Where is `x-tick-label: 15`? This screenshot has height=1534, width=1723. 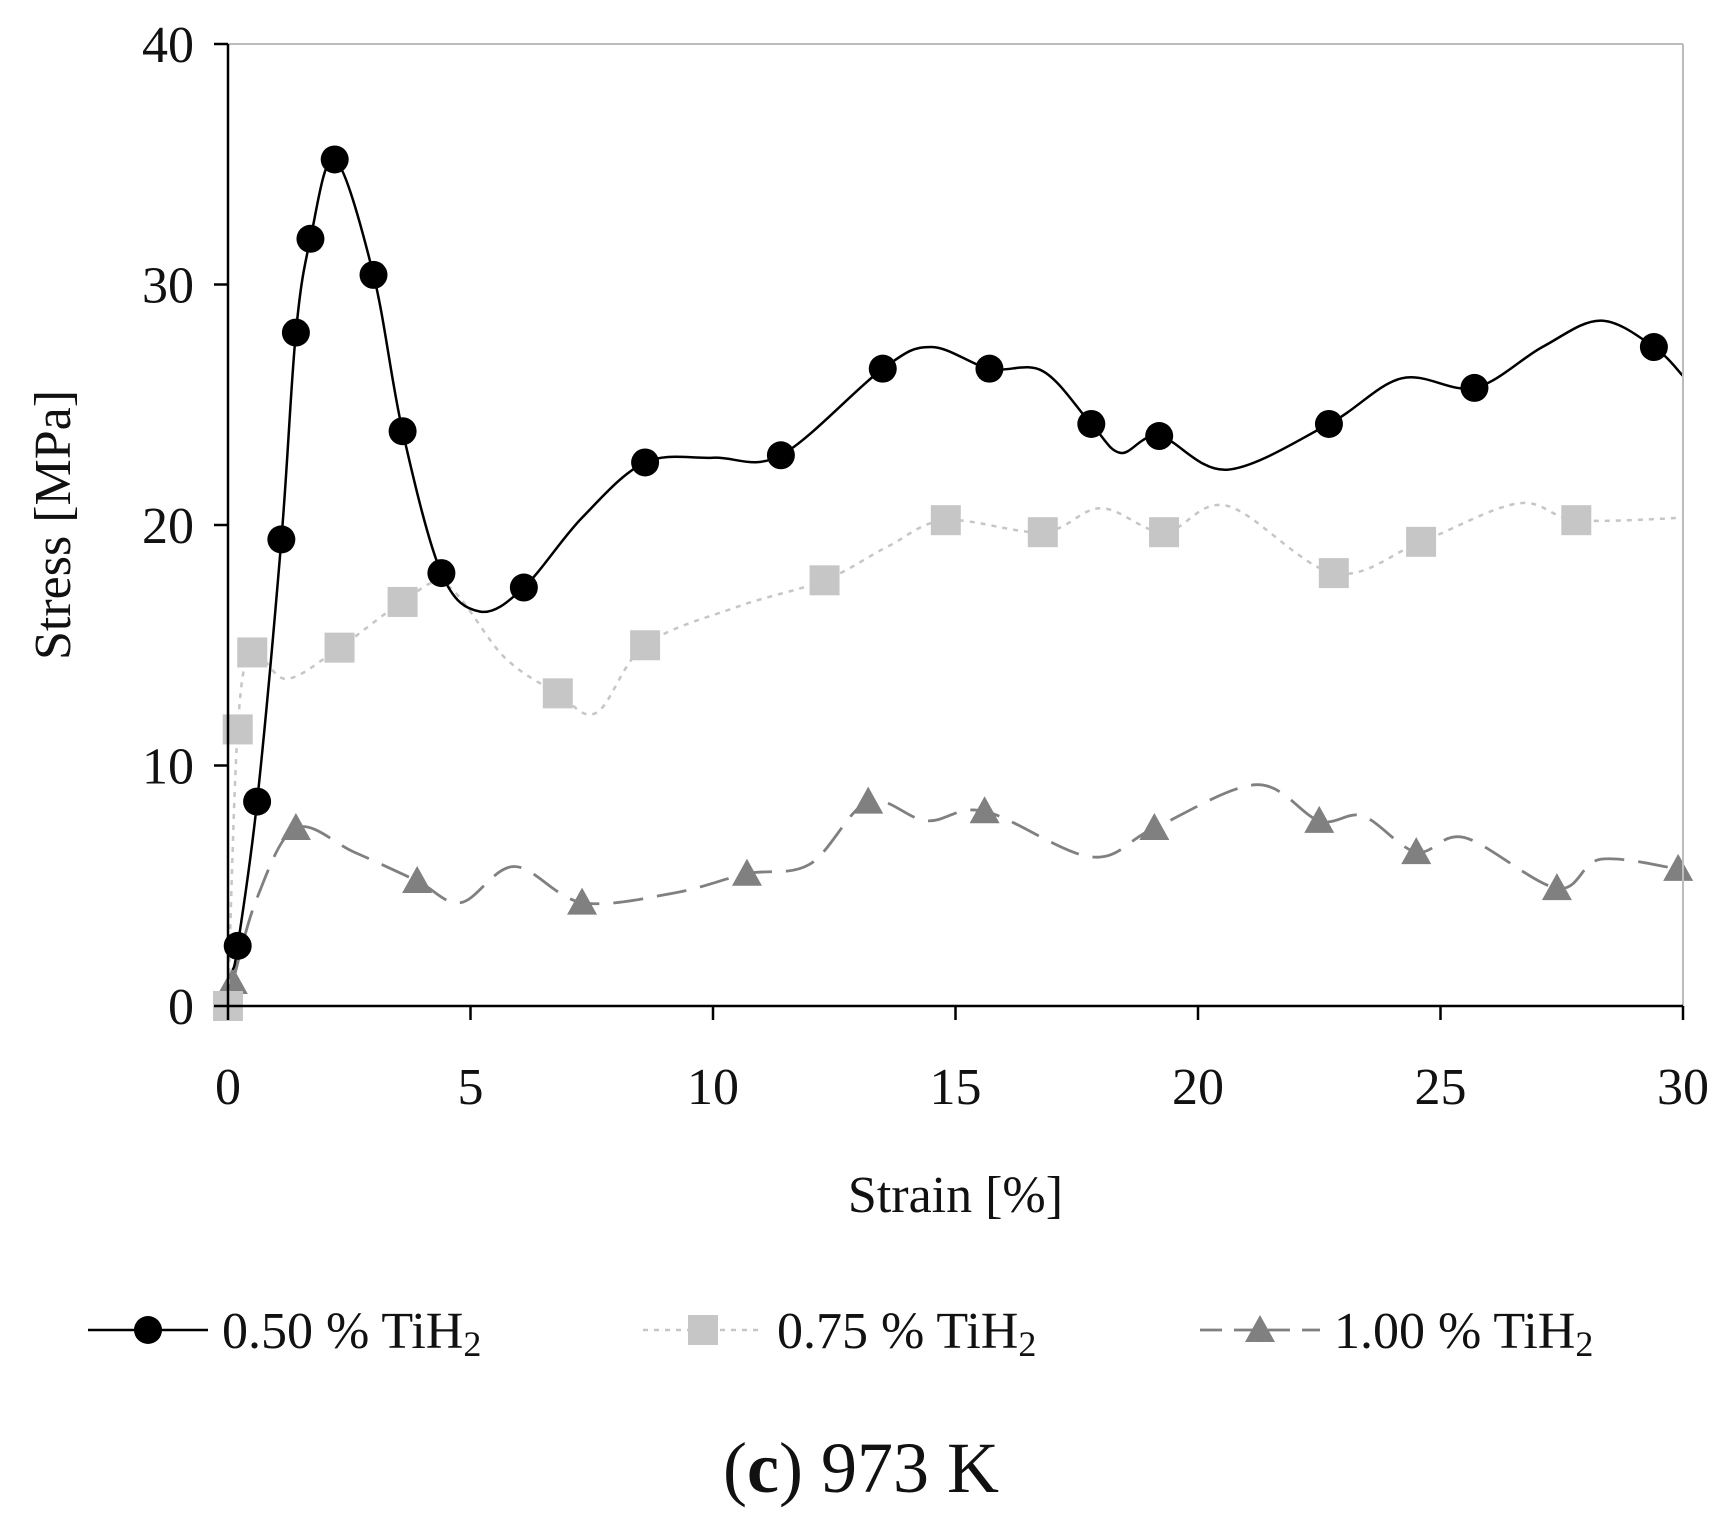 x-tick-label: 15 is located at coordinates (956, 1087).